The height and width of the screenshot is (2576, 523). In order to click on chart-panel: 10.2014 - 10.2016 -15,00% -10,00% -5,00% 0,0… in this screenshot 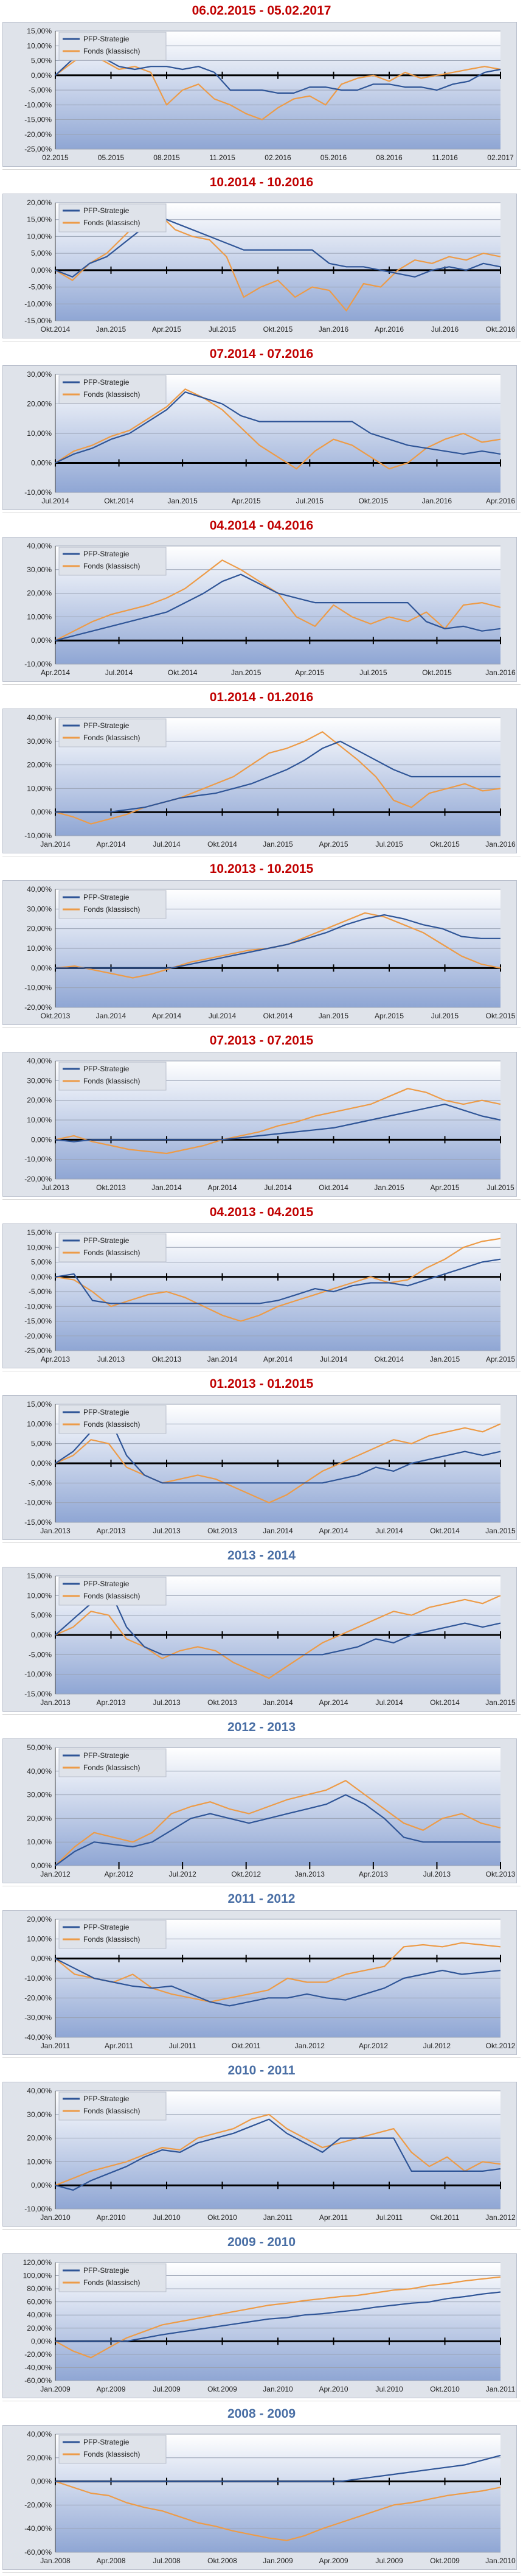, I will do `click(261, 257)`.